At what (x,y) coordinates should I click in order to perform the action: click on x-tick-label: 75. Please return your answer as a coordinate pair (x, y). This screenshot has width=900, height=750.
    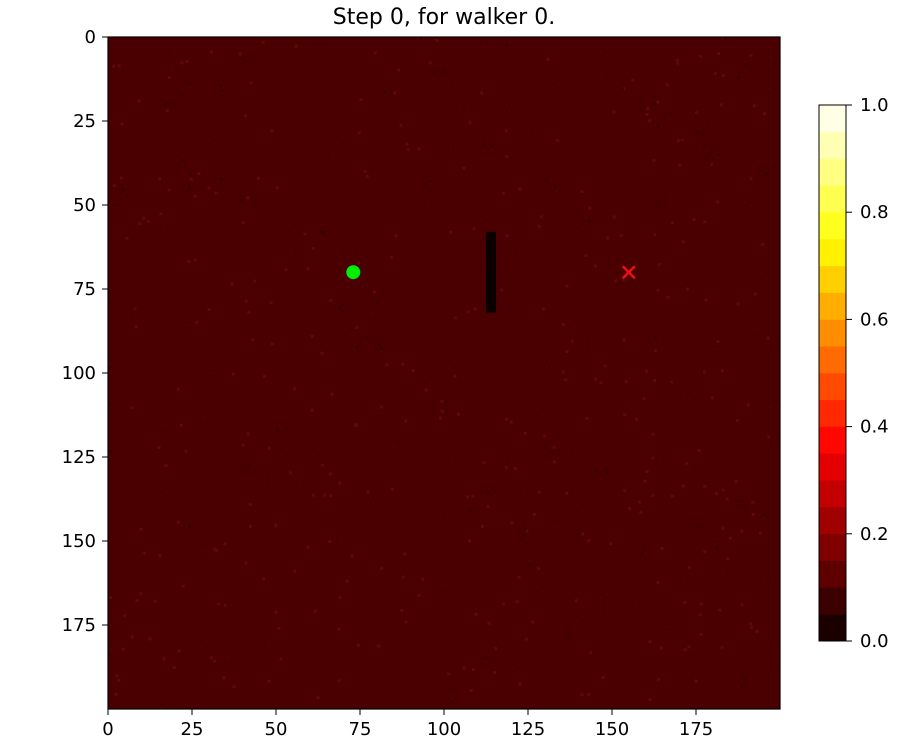
    Looking at the image, I should click on (360, 729).